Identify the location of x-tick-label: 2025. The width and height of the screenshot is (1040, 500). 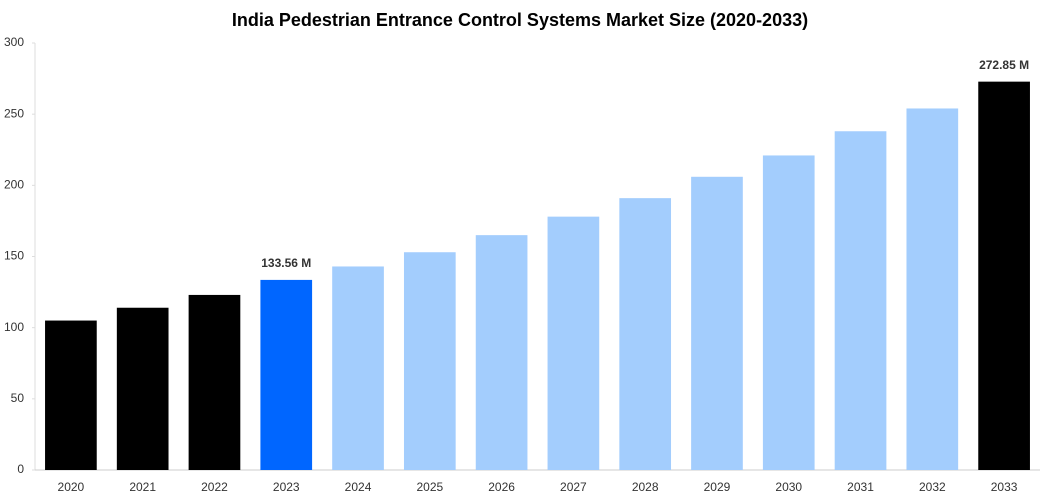
(429, 487).